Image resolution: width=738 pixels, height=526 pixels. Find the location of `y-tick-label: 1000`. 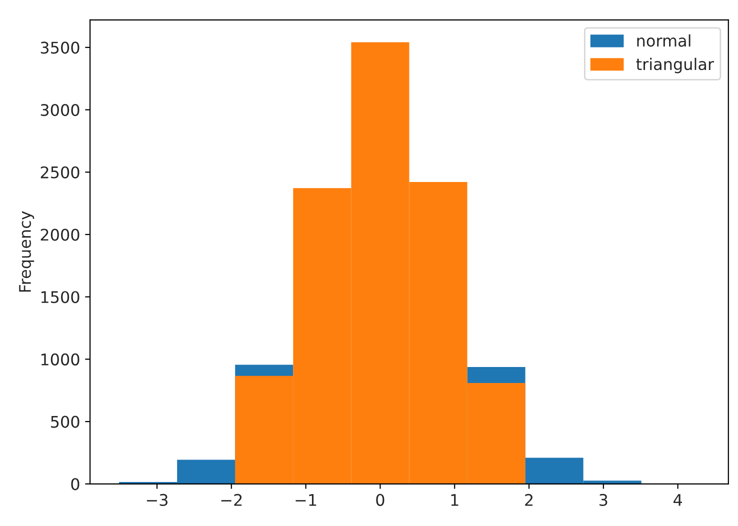

y-tick-label: 1000 is located at coordinates (60, 359).